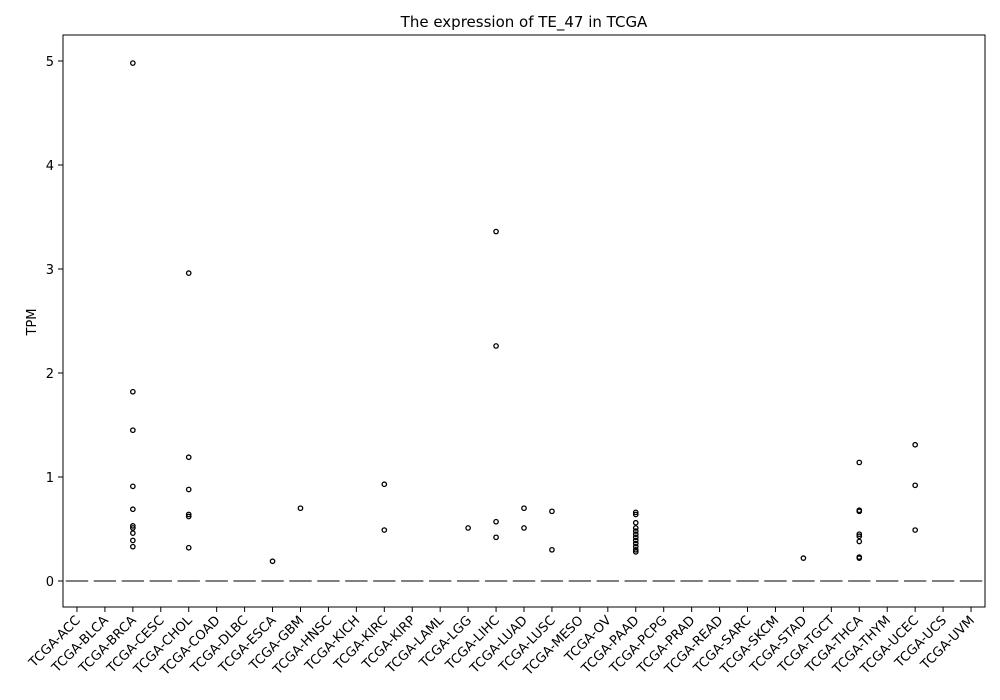 The width and height of the screenshot is (1000, 700). What do you see at coordinates (50, 166) in the screenshot?
I see `y-tick-label: 4` at bounding box center [50, 166].